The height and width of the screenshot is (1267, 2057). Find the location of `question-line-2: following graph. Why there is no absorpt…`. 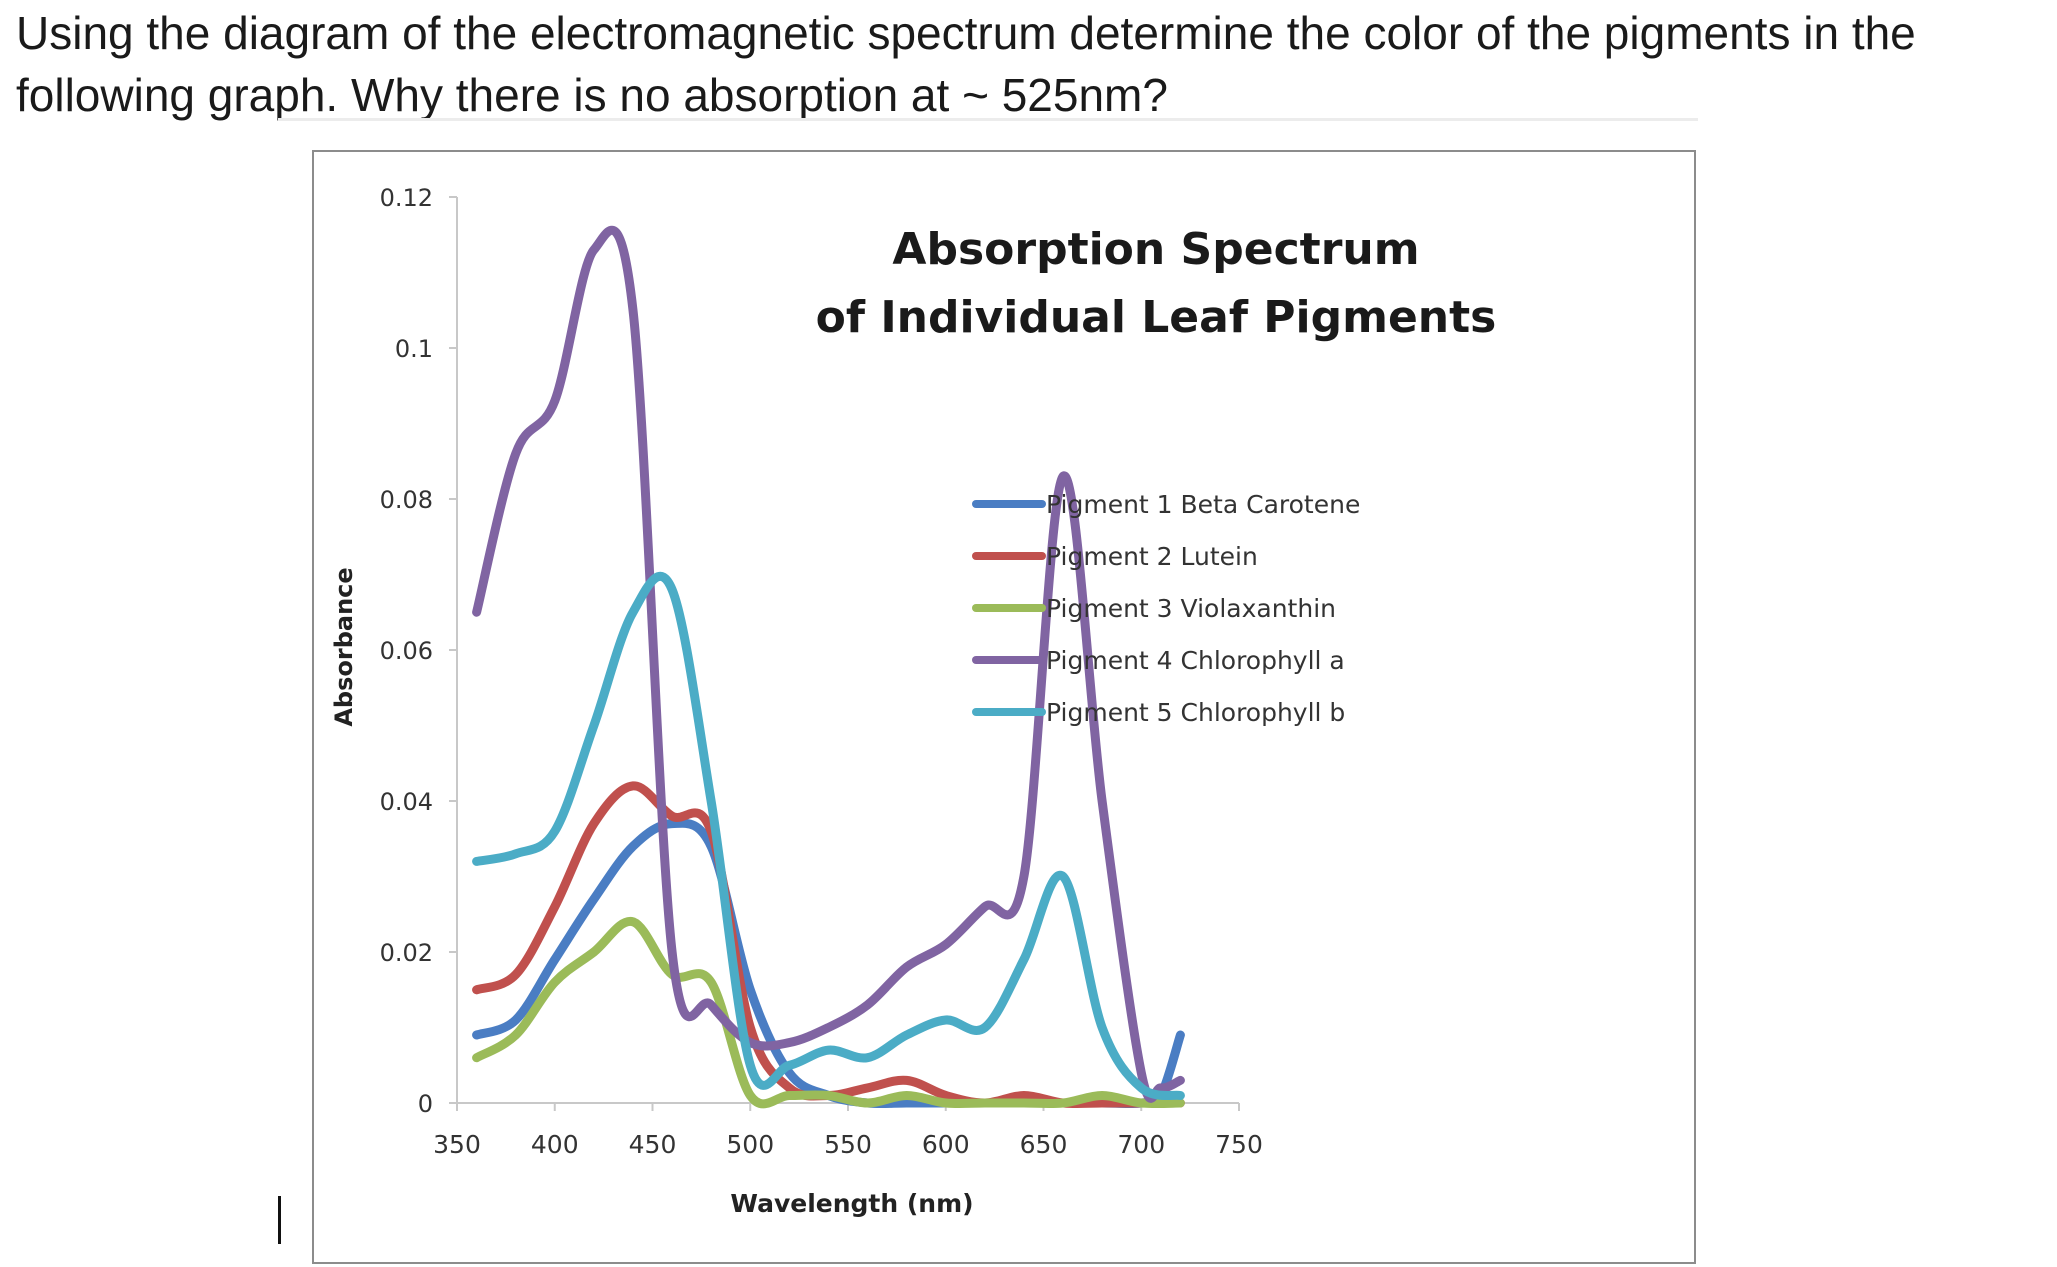

question-line-2: following graph. Why there is no absorpt… is located at coordinates (592, 95).